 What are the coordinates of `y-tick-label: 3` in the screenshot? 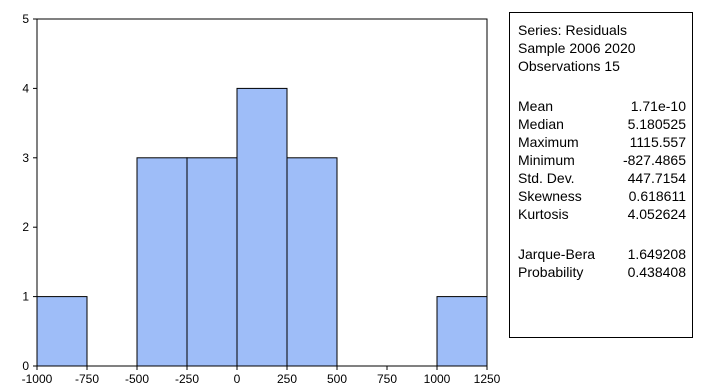 It's located at (25, 158).